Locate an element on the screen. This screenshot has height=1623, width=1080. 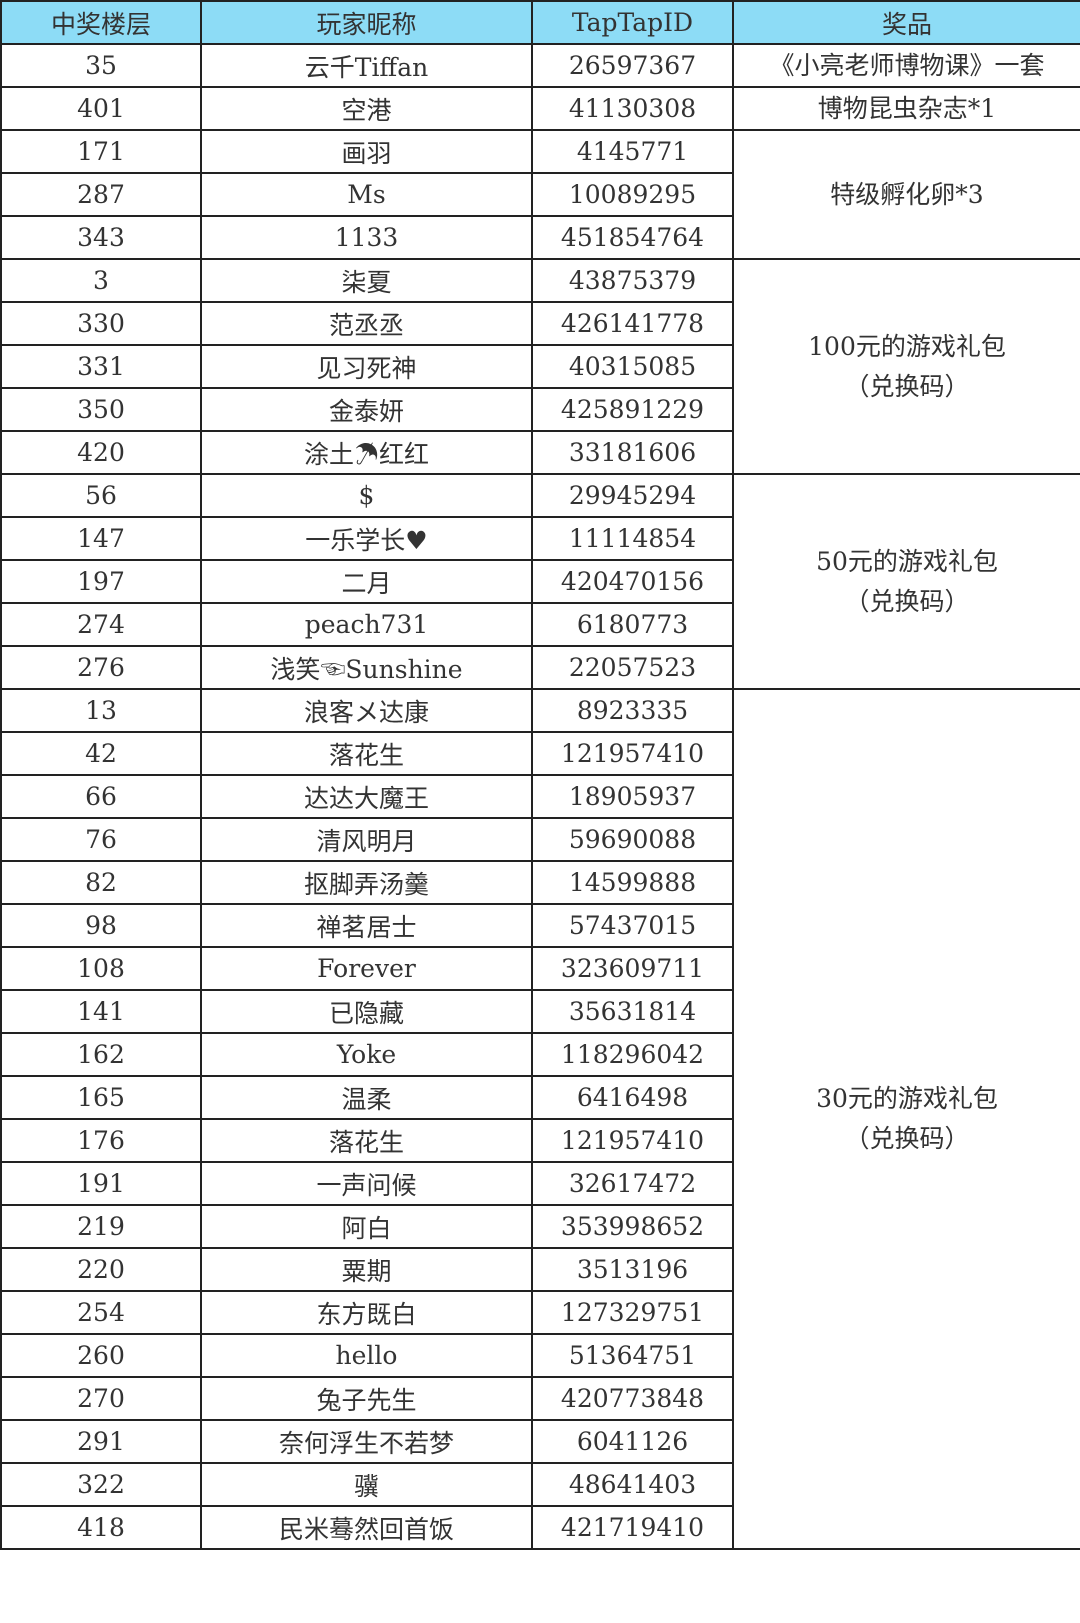
nickname-cell: 阿白 is located at coordinates (366, 1226).